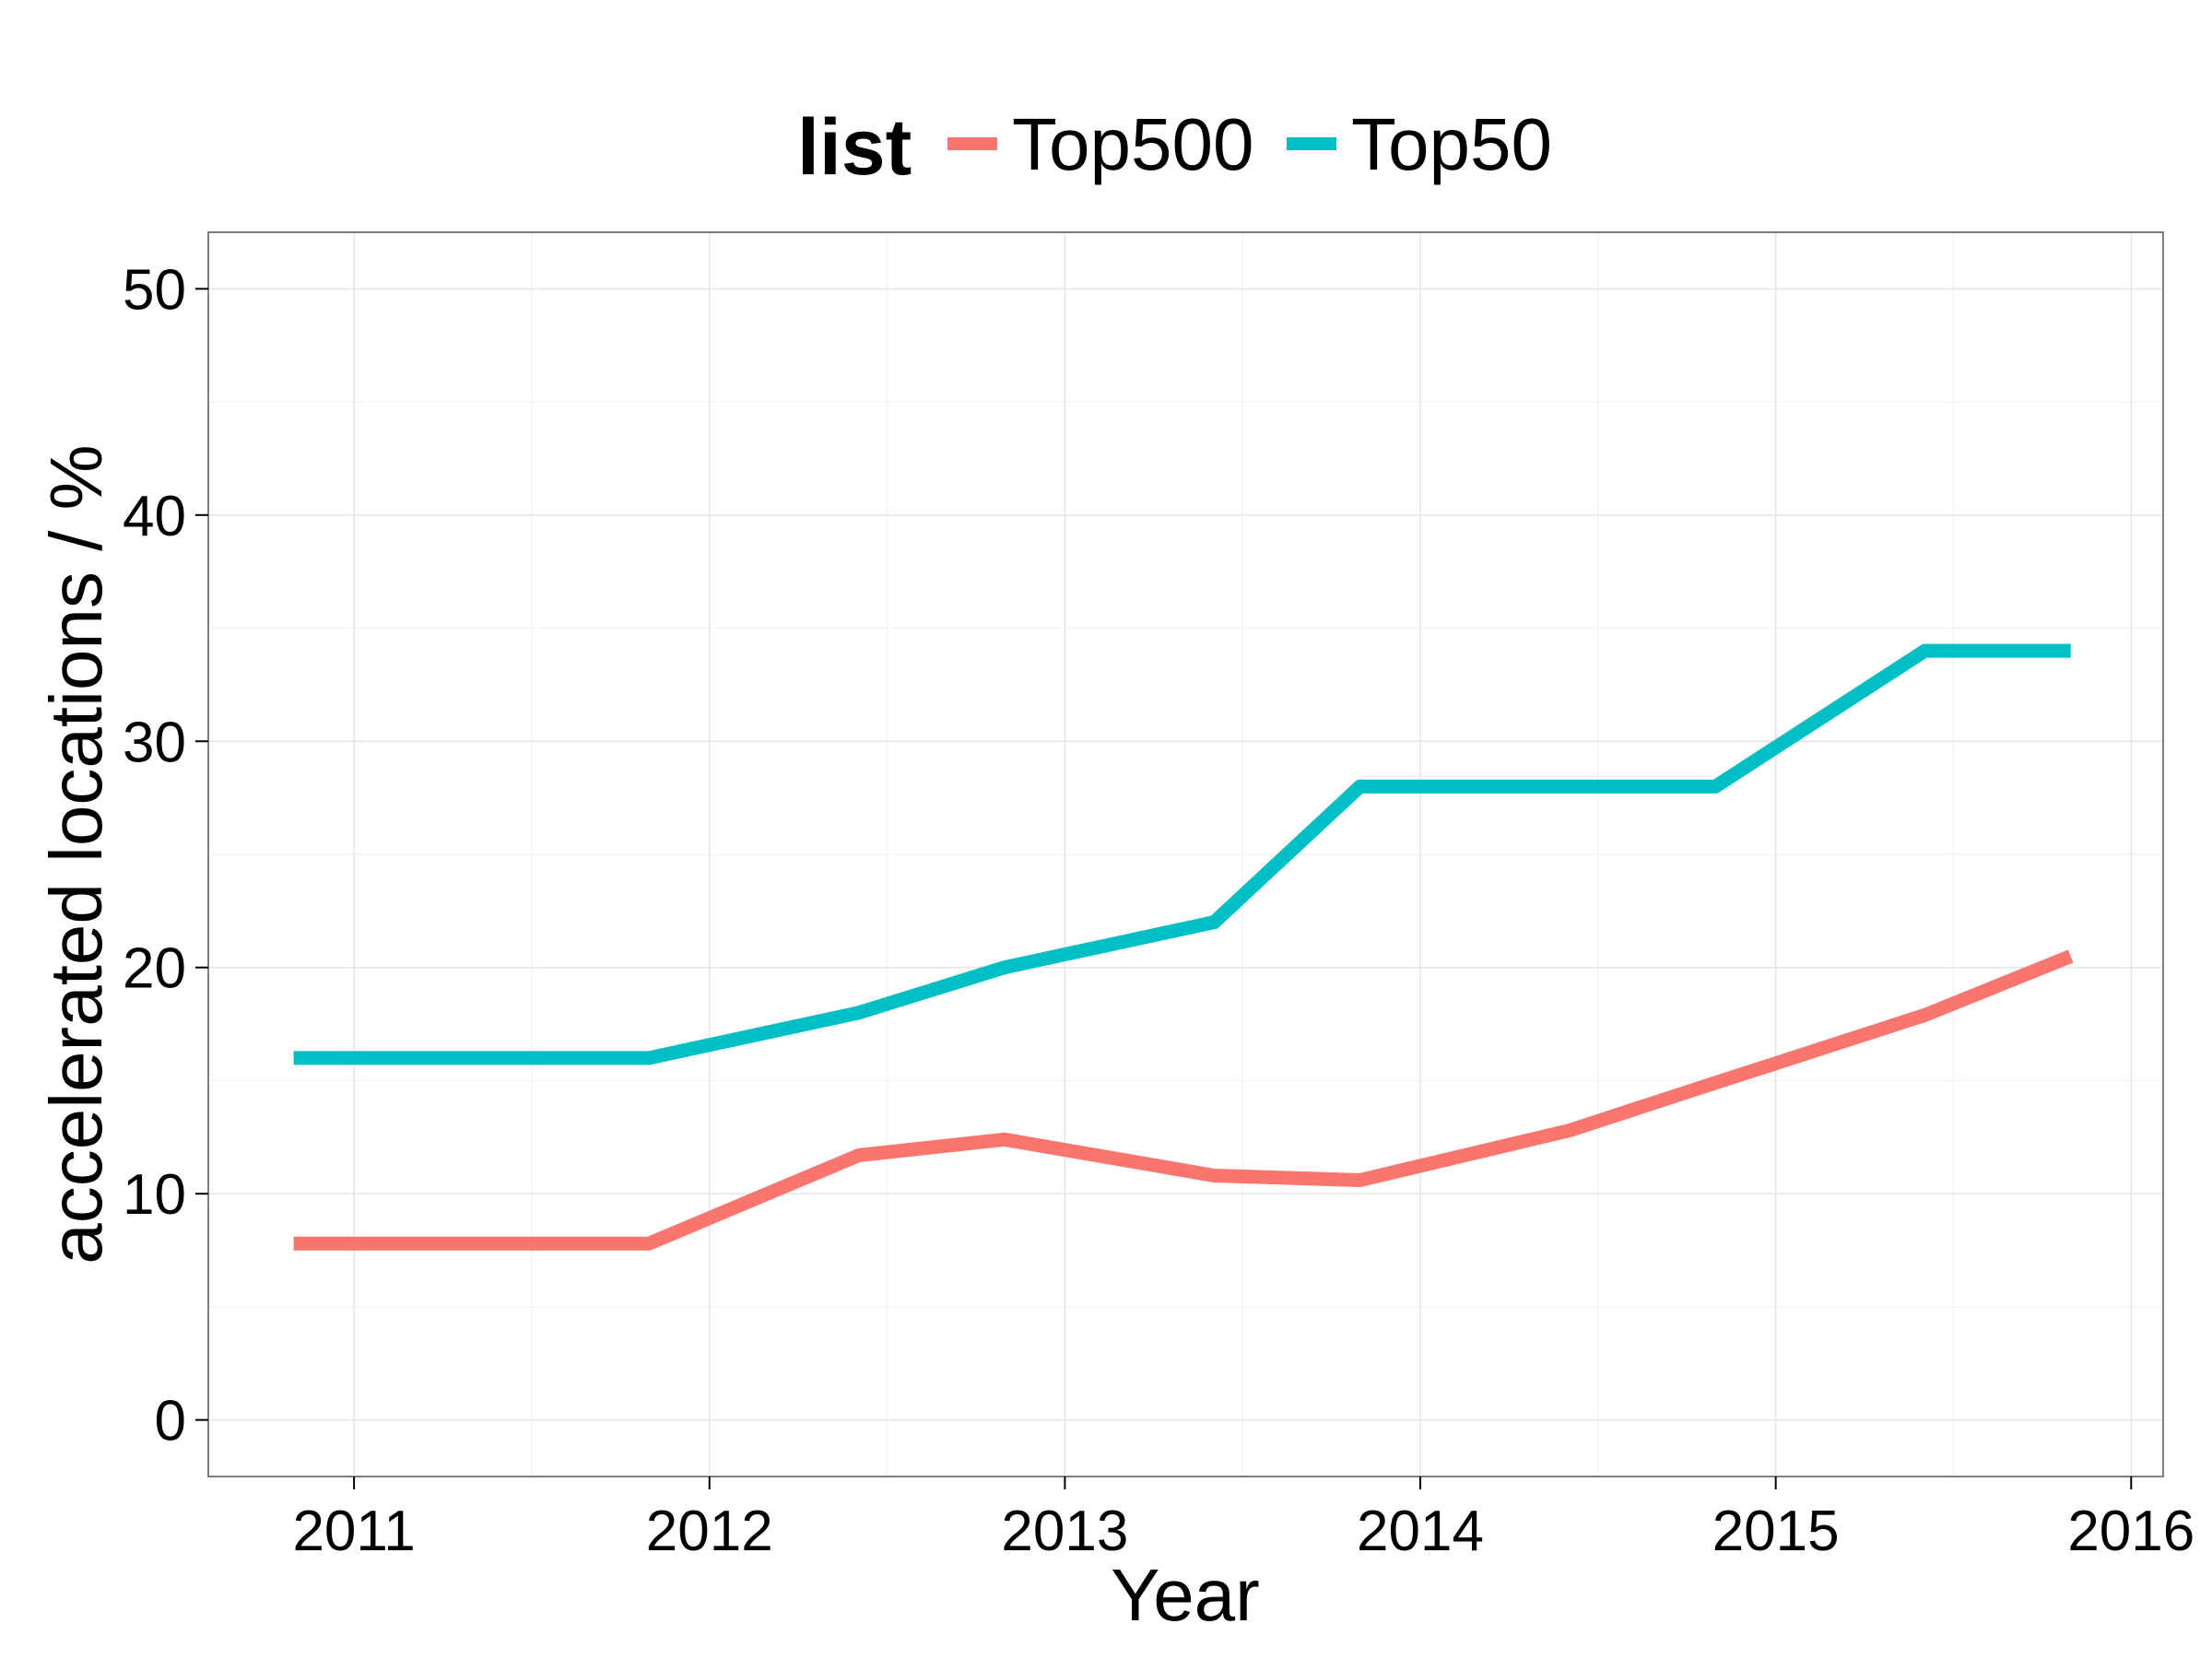 Image resolution: width=2212 pixels, height=1659 pixels. Describe the element at coordinates (154, 969) in the screenshot. I see `y-tick-label: 20` at that location.